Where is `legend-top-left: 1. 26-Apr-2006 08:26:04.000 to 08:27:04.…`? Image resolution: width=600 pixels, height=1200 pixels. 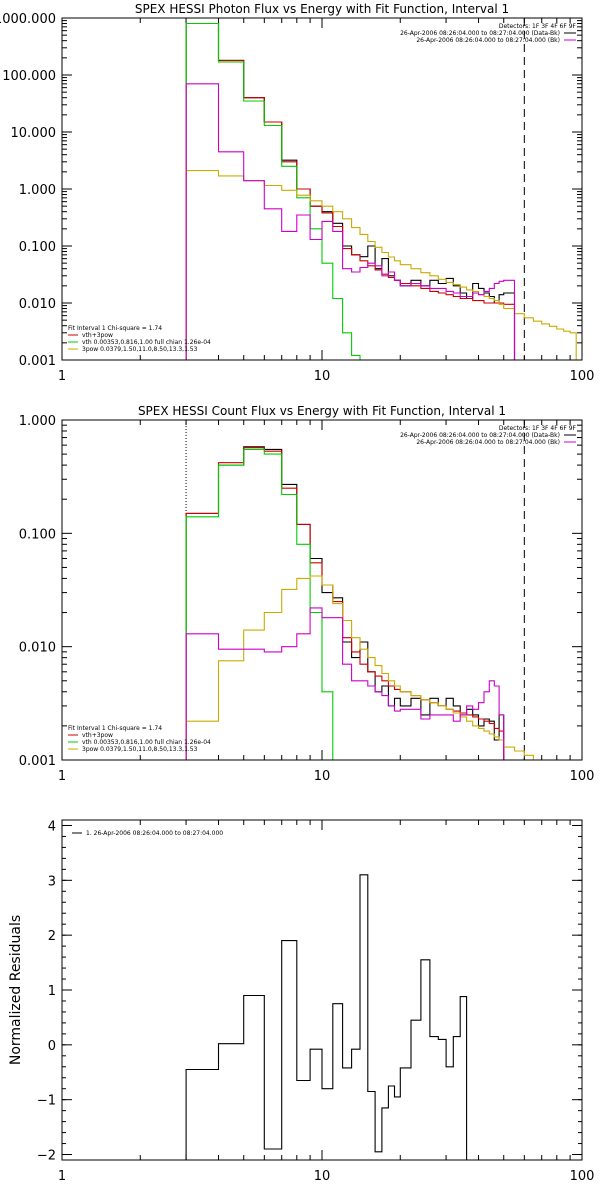 legend-top-left: 1. 26-Apr-2006 08:26:04.000 to 08:27:04.… is located at coordinates (147, 833).